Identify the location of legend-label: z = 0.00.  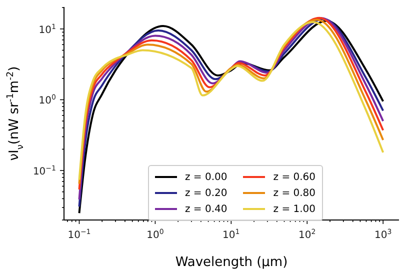
(206, 177).